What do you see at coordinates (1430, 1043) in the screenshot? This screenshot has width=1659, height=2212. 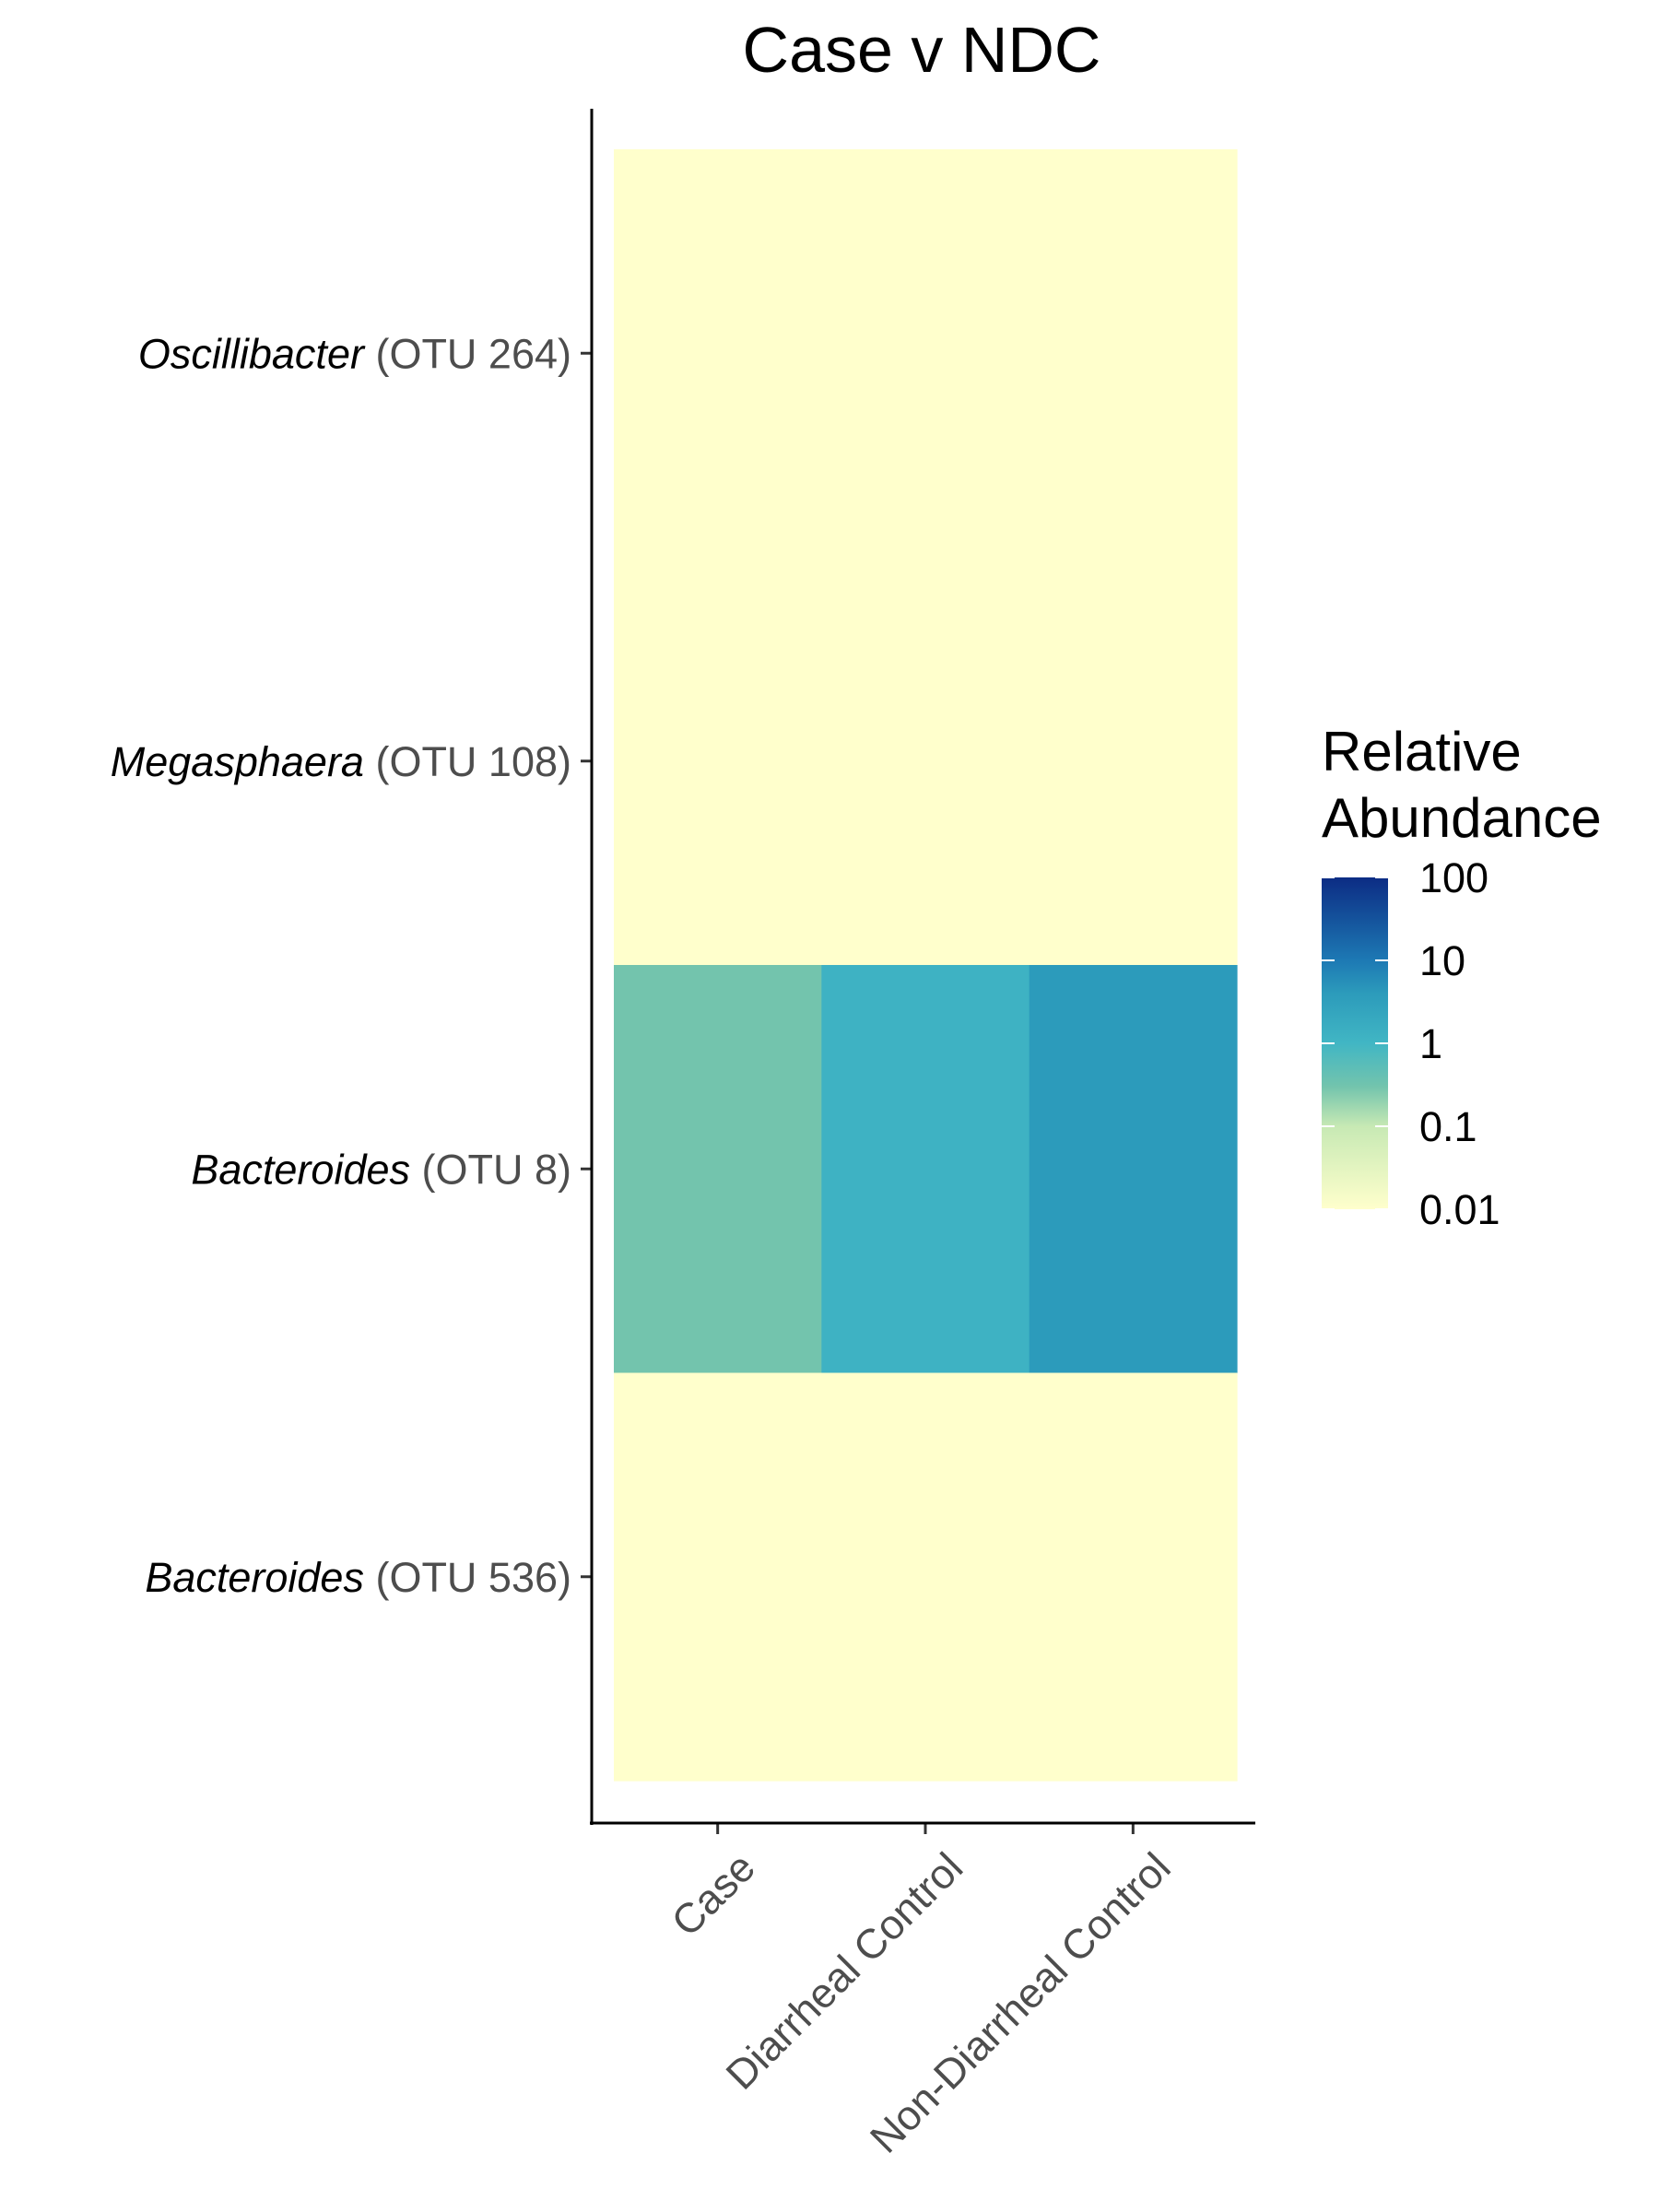 I see `legend-tick-label: 1` at bounding box center [1430, 1043].